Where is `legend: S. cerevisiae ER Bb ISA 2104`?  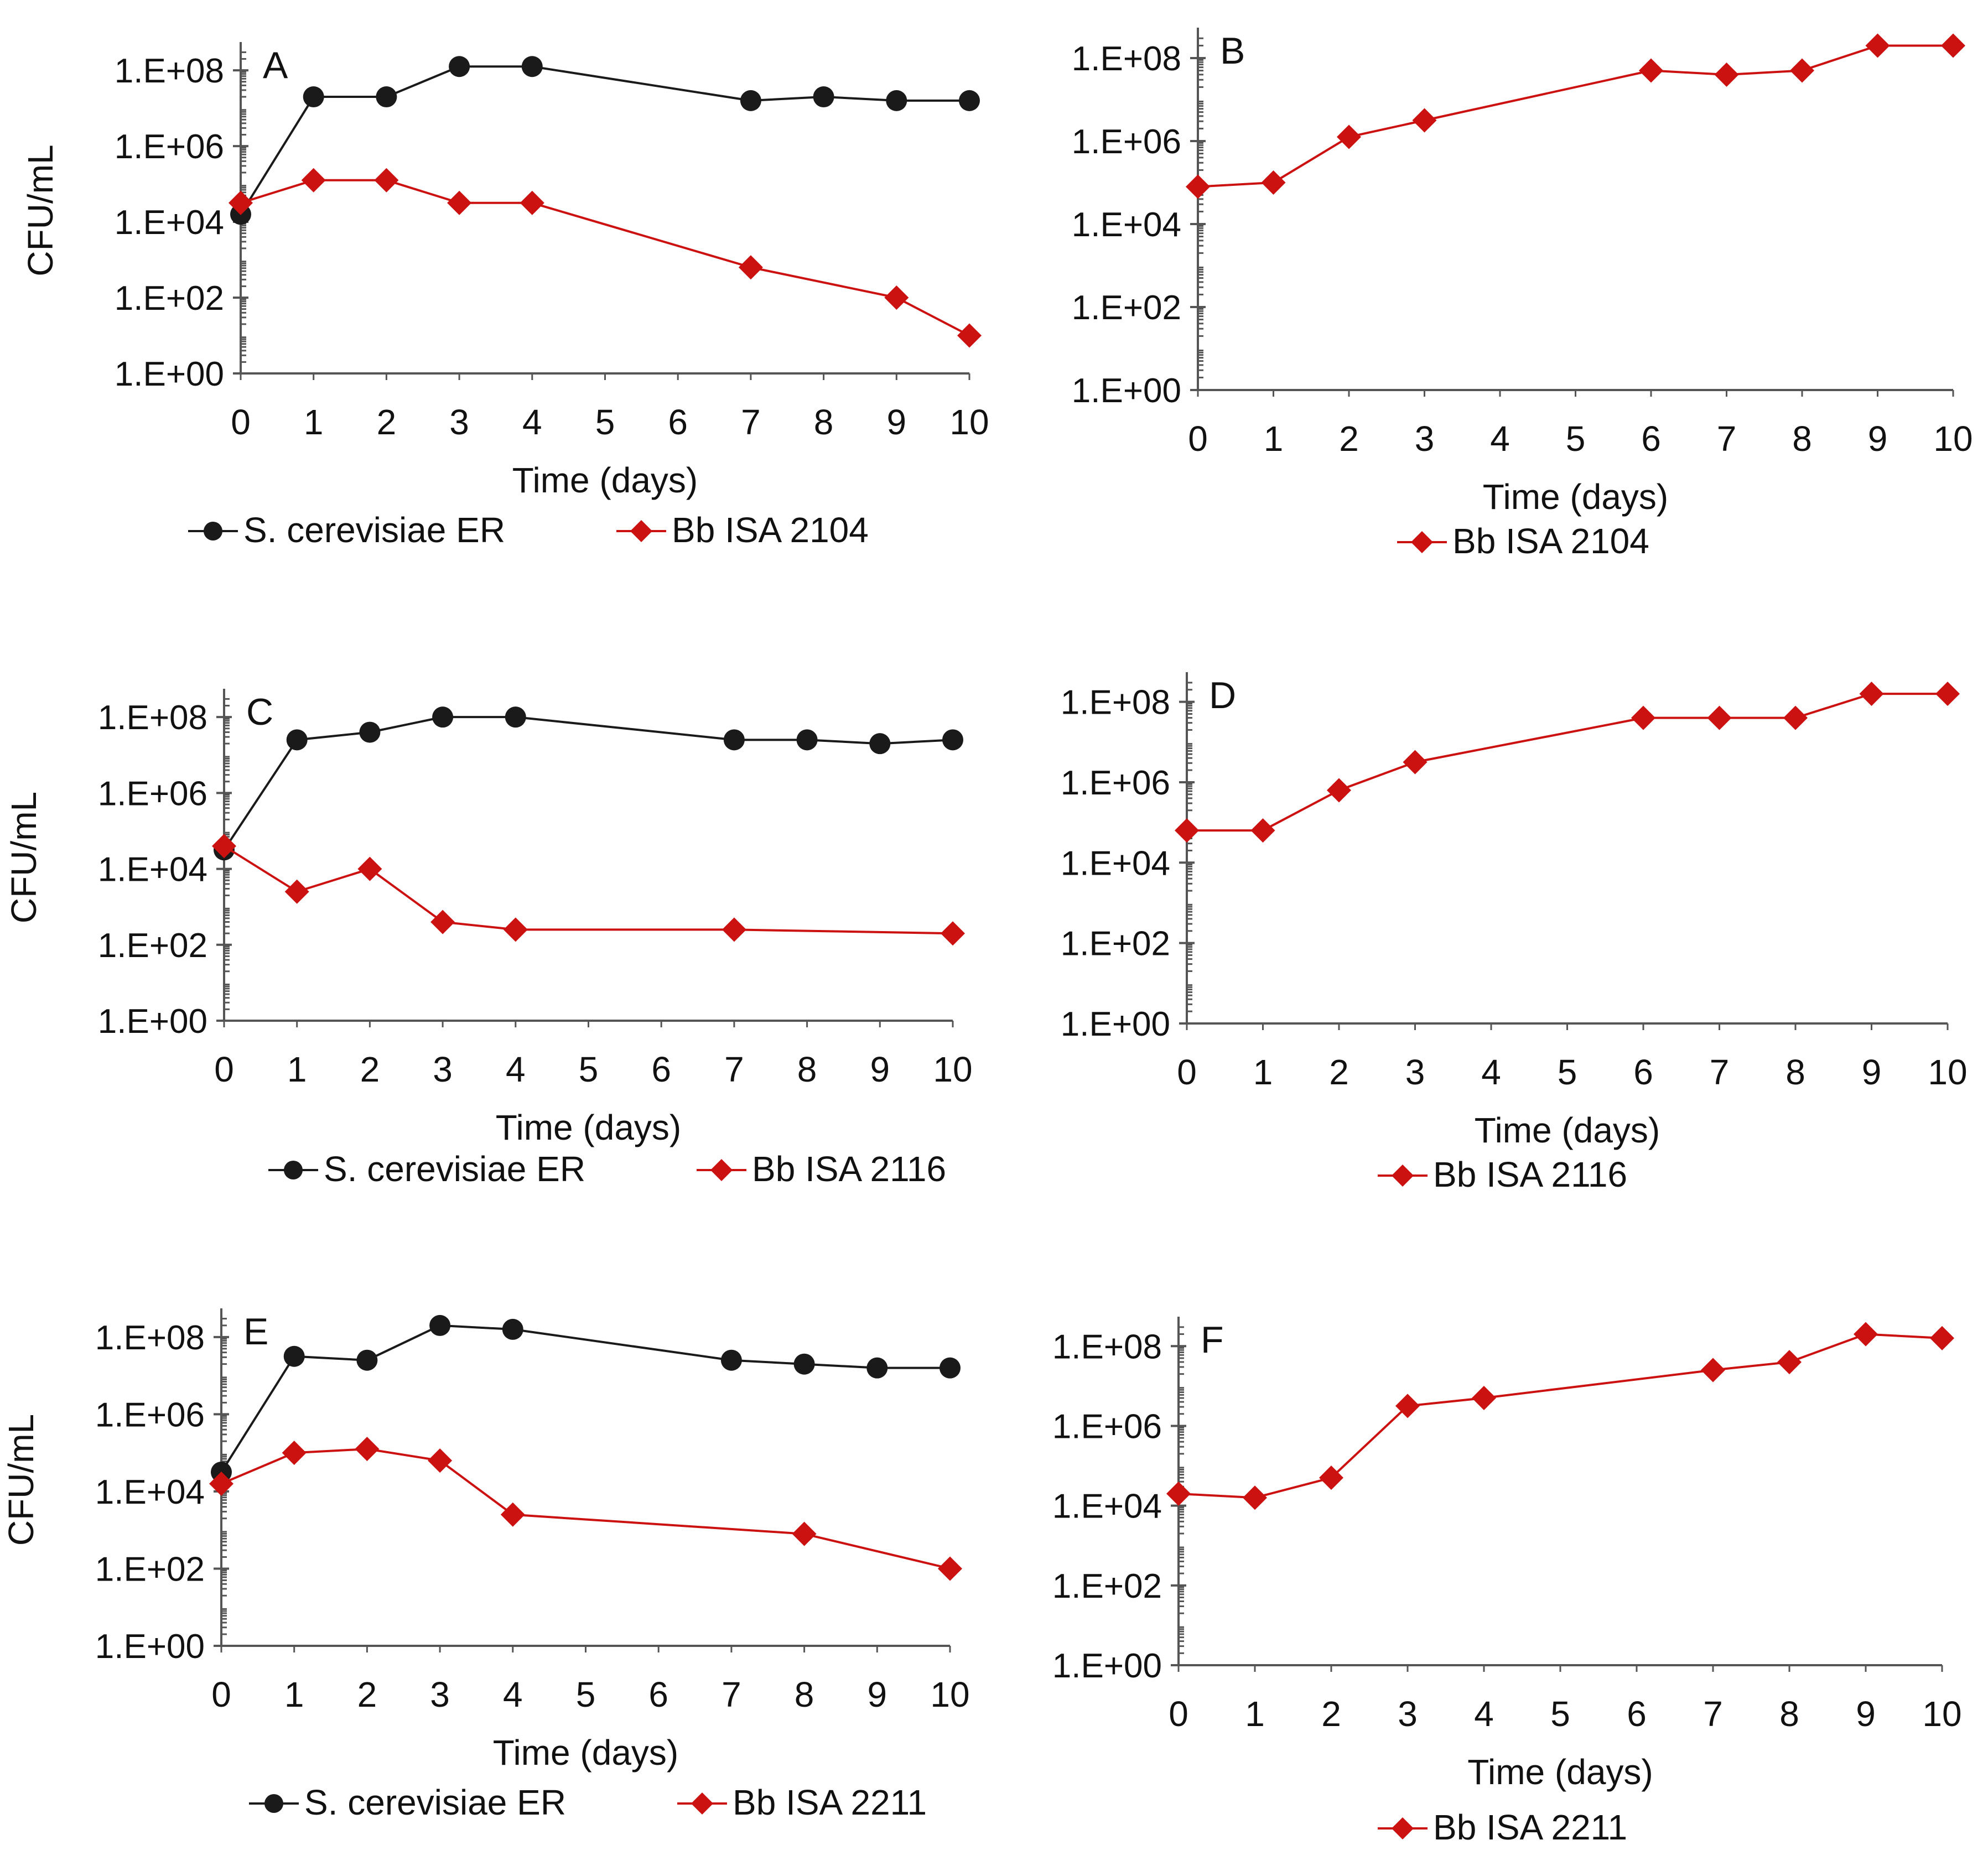
legend: S. cerevisiae ER Bb ISA 2104 is located at coordinates (528, 530).